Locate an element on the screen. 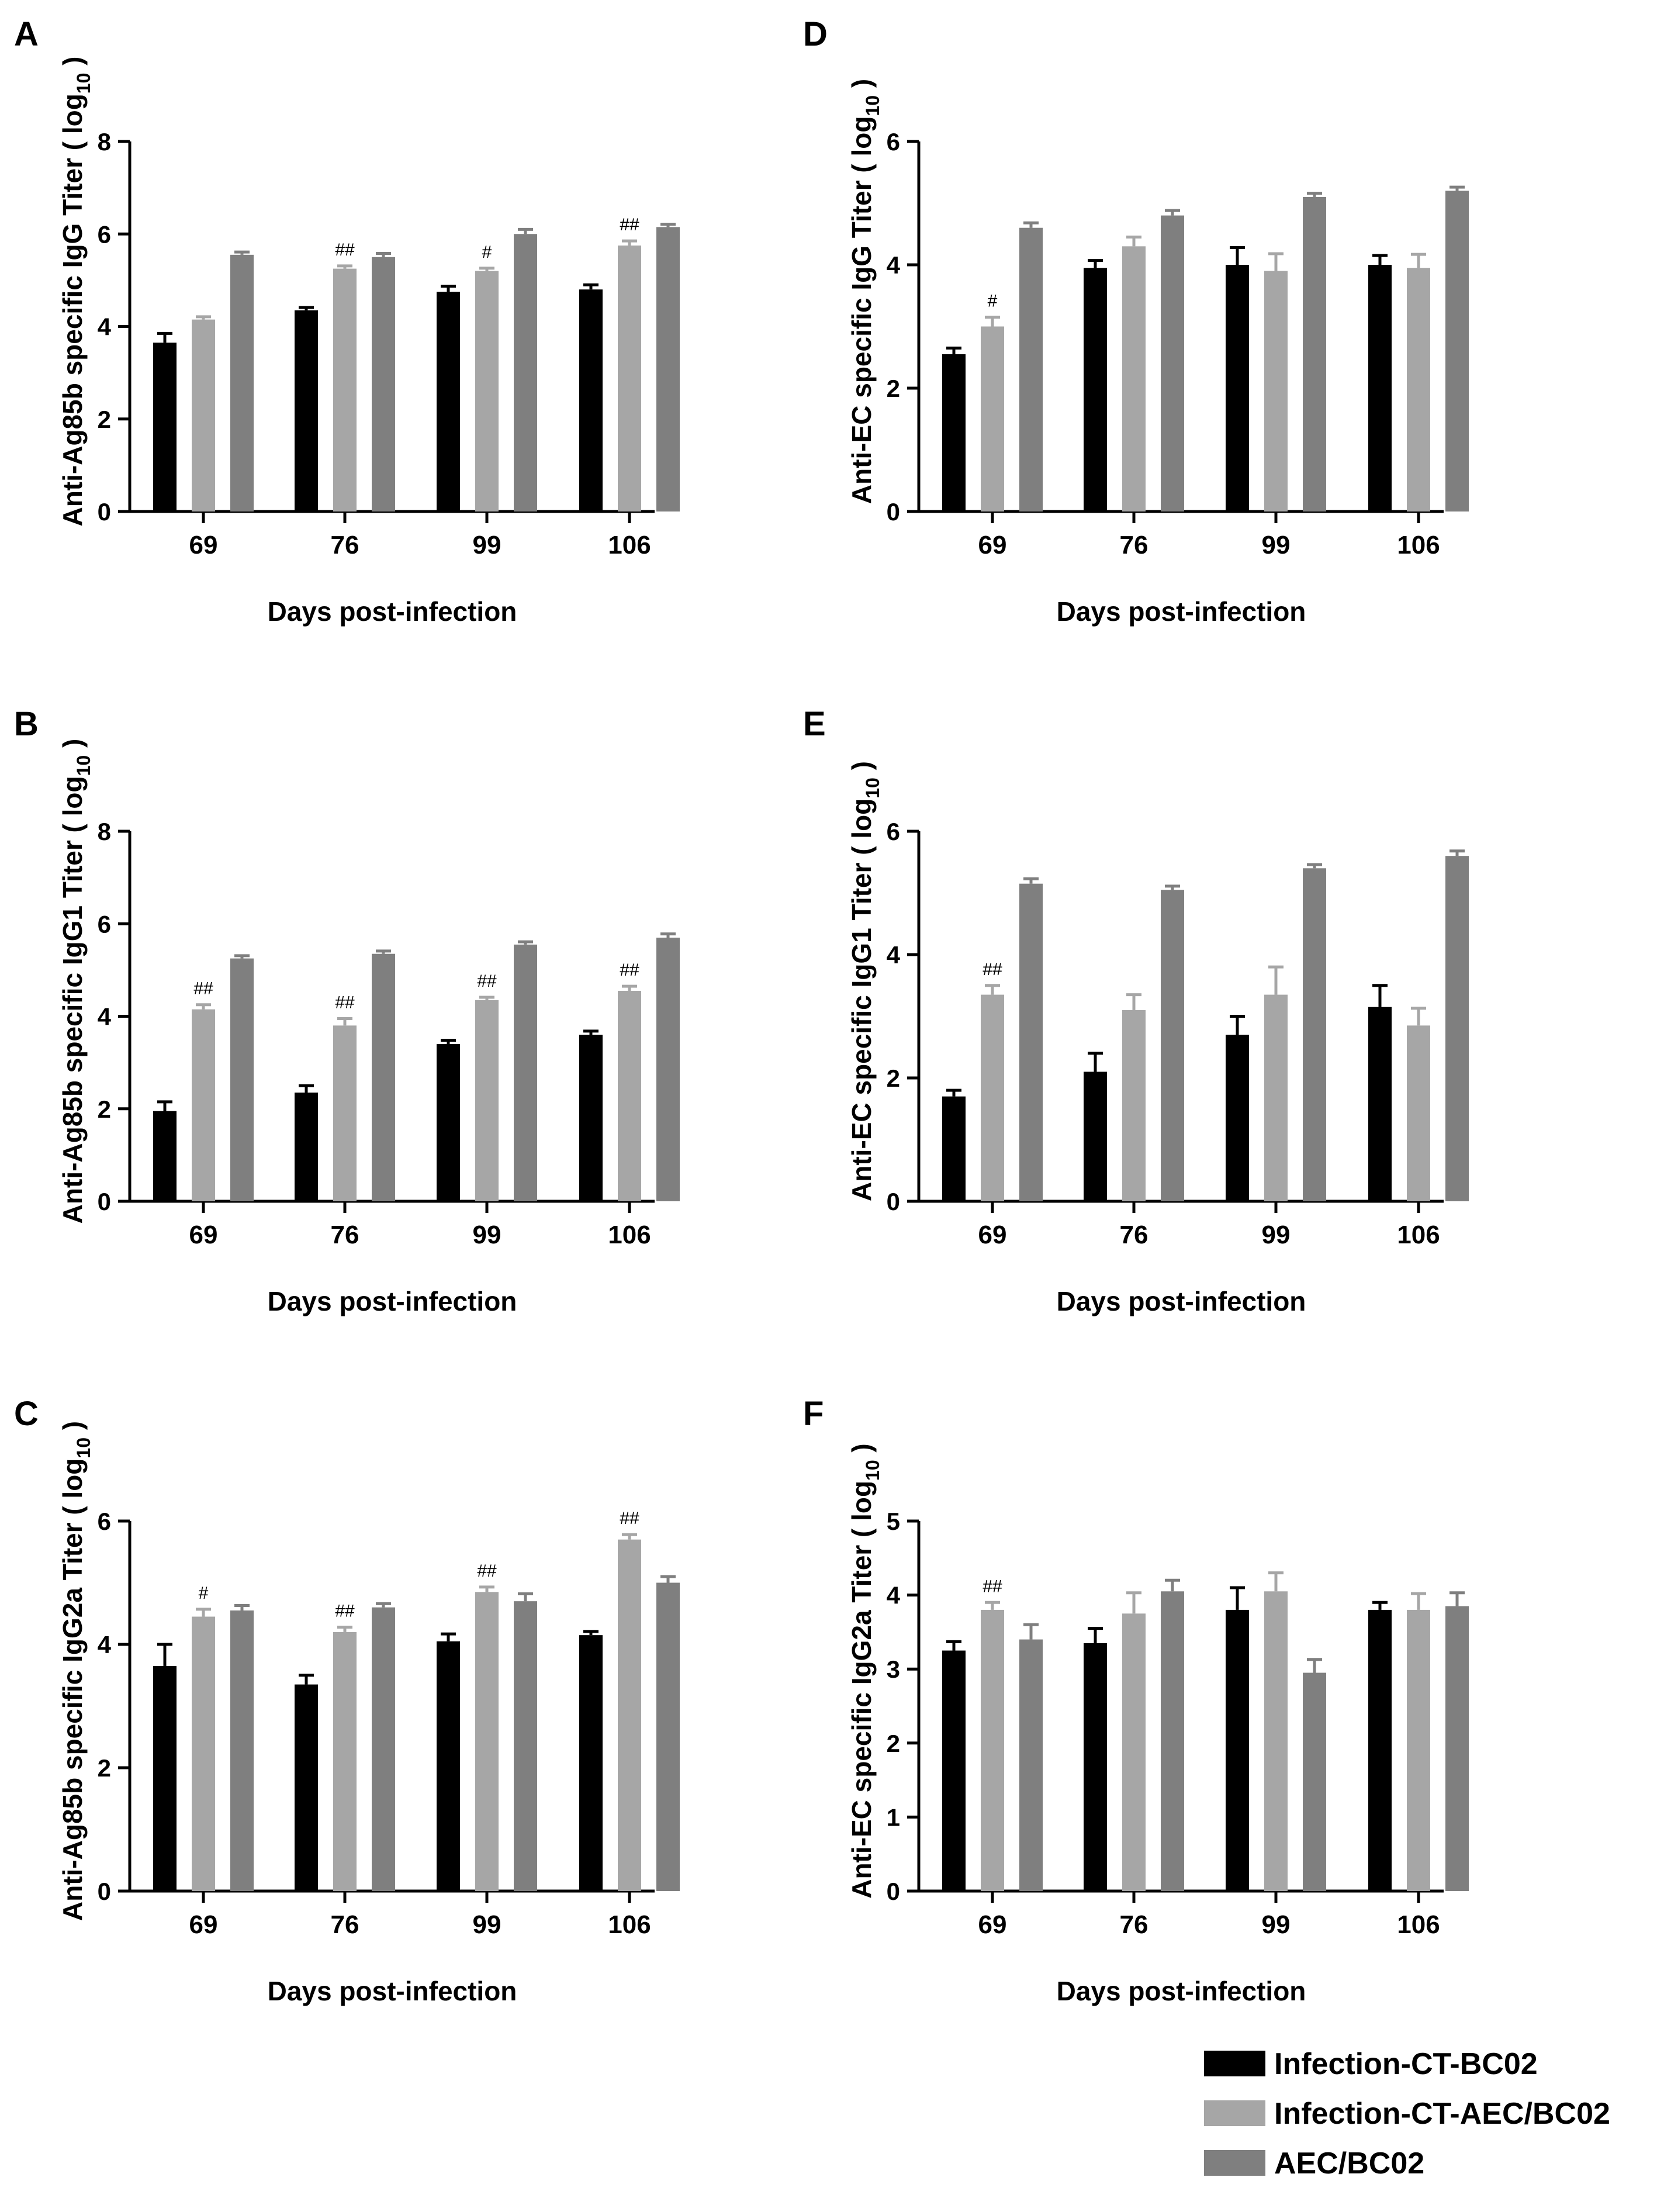  y-axis-title-main: Anti-Ag85b specific IgG1 Titer ( log is located at coordinates (72, 999).